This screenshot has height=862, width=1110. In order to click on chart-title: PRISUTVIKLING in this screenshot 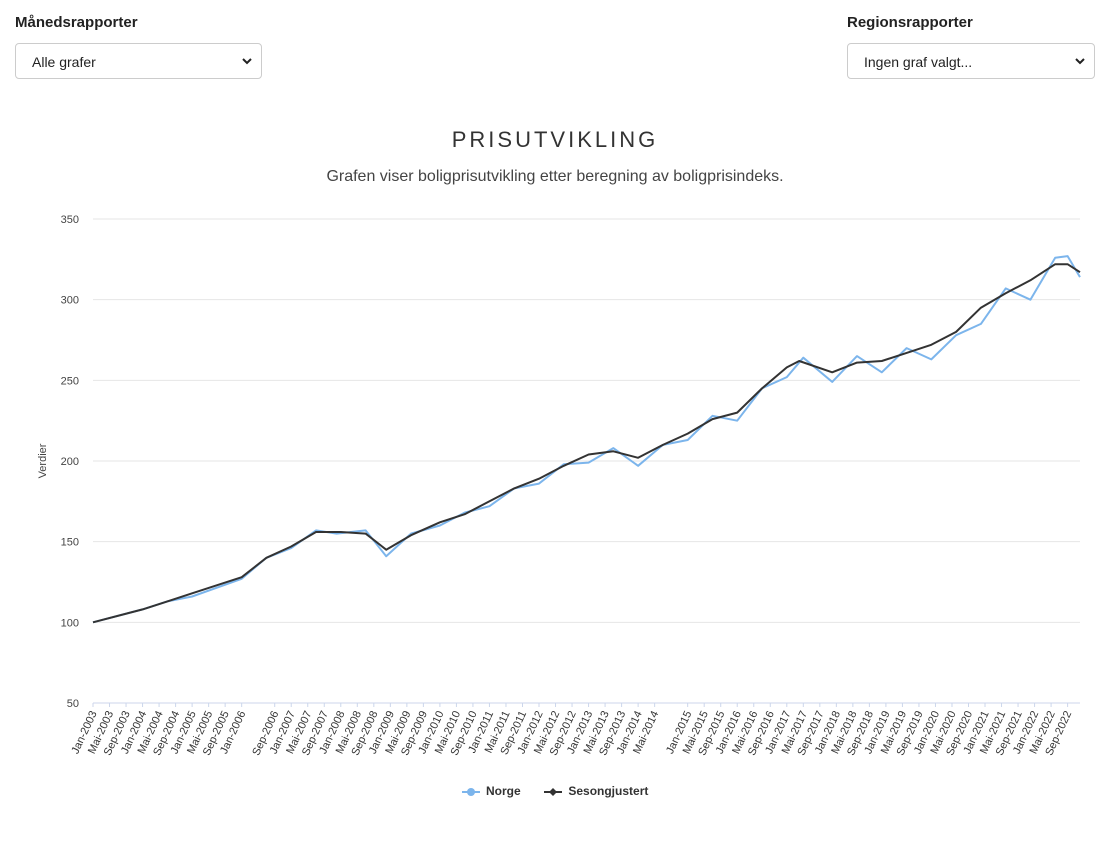, I will do `click(555, 139)`.